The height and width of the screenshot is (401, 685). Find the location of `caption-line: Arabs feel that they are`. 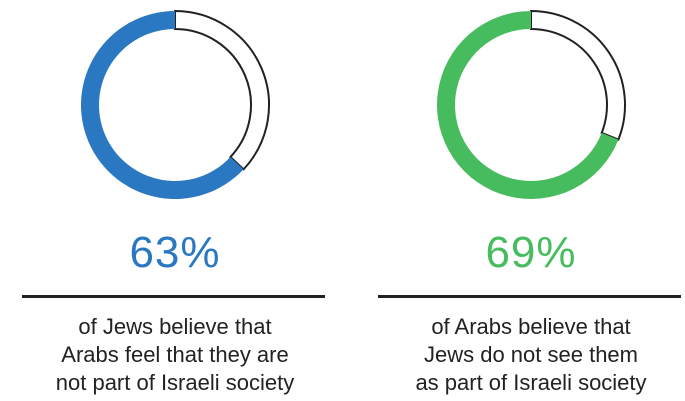

caption-line: Arabs feel that they are is located at coordinates (175, 354).